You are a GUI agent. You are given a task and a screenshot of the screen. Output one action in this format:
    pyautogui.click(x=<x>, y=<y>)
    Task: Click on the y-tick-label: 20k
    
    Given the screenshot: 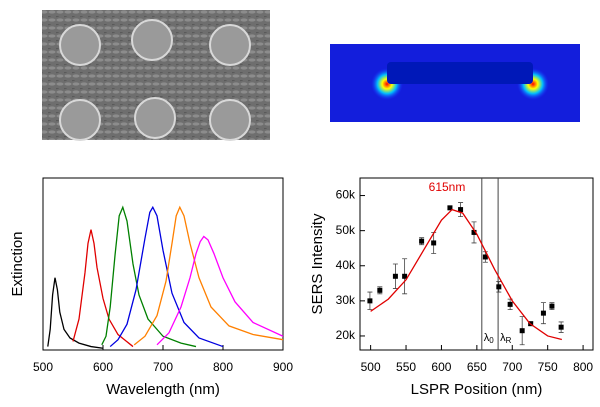 What is the action you would take?
    pyautogui.click(x=346, y=335)
    